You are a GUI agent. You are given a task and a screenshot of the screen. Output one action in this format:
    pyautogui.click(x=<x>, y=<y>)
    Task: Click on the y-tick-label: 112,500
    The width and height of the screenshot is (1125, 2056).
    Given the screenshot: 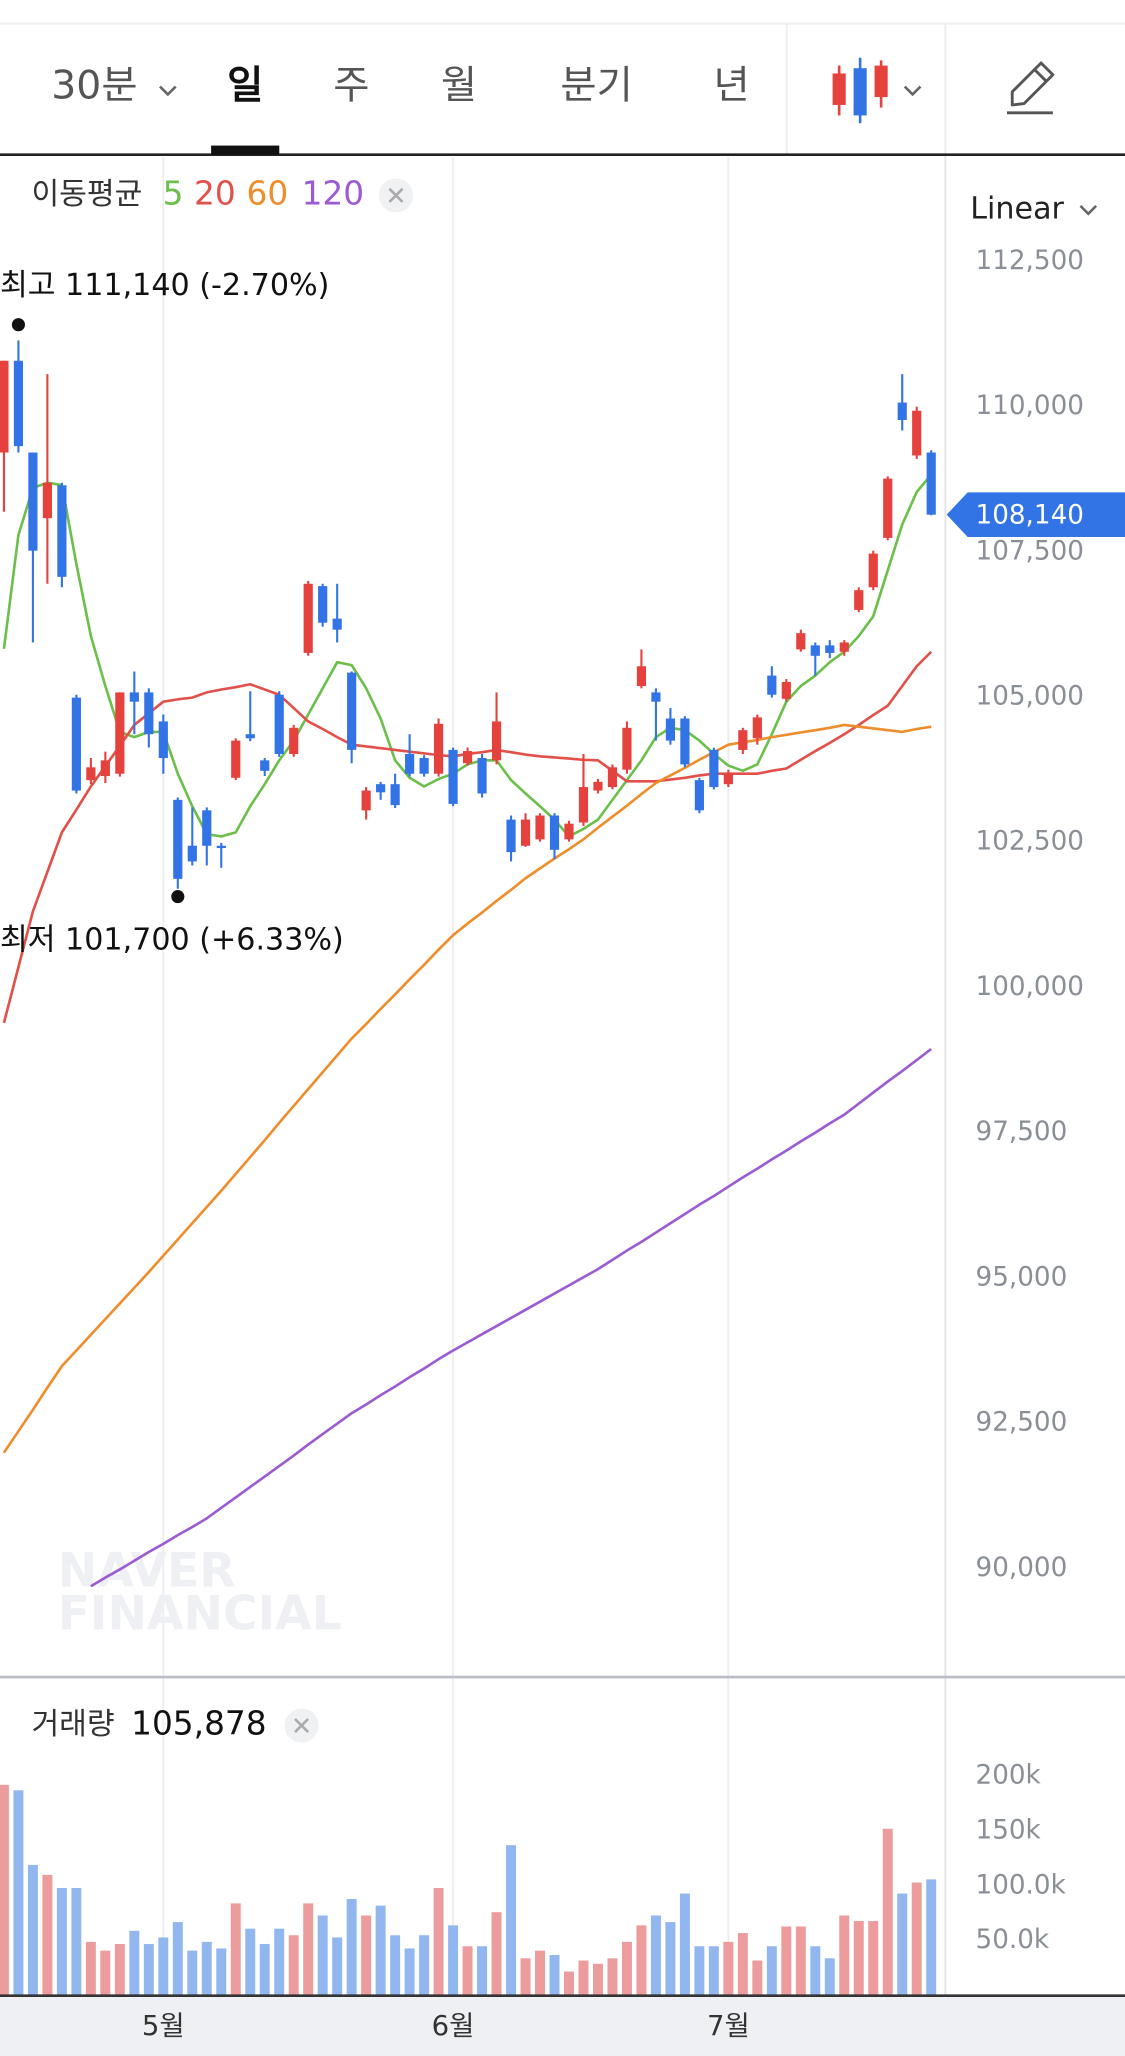 What is the action you would take?
    pyautogui.click(x=1030, y=261)
    